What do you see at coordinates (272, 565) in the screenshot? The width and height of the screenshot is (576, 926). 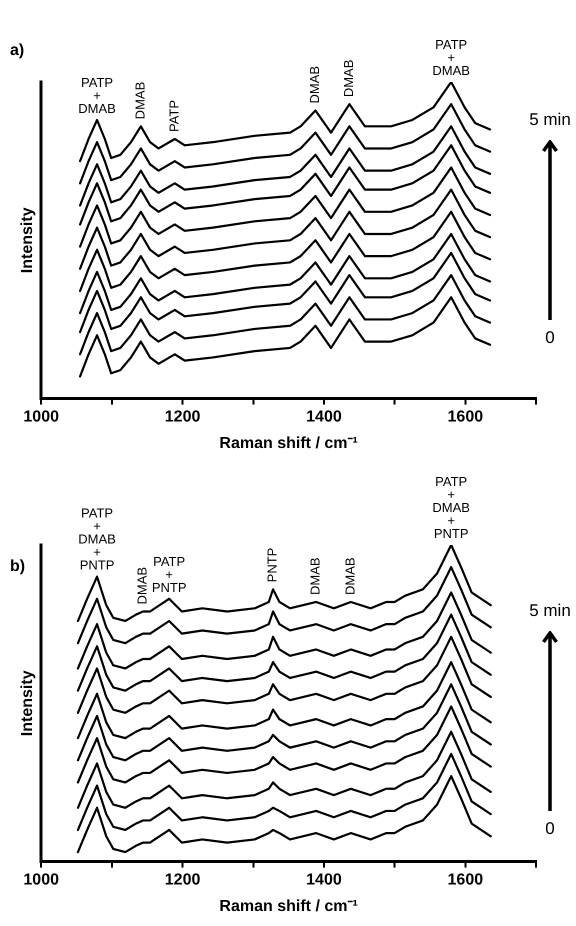 I see `annotation: PNTP` at bounding box center [272, 565].